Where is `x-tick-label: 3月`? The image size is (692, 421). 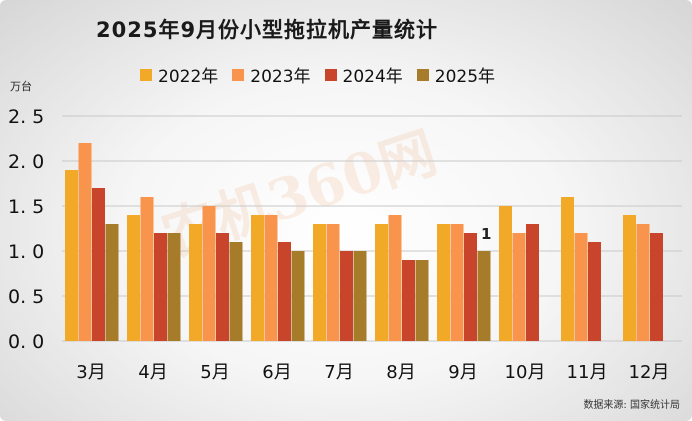
x-tick-label: 3月 is located at coordinates (90, 372).